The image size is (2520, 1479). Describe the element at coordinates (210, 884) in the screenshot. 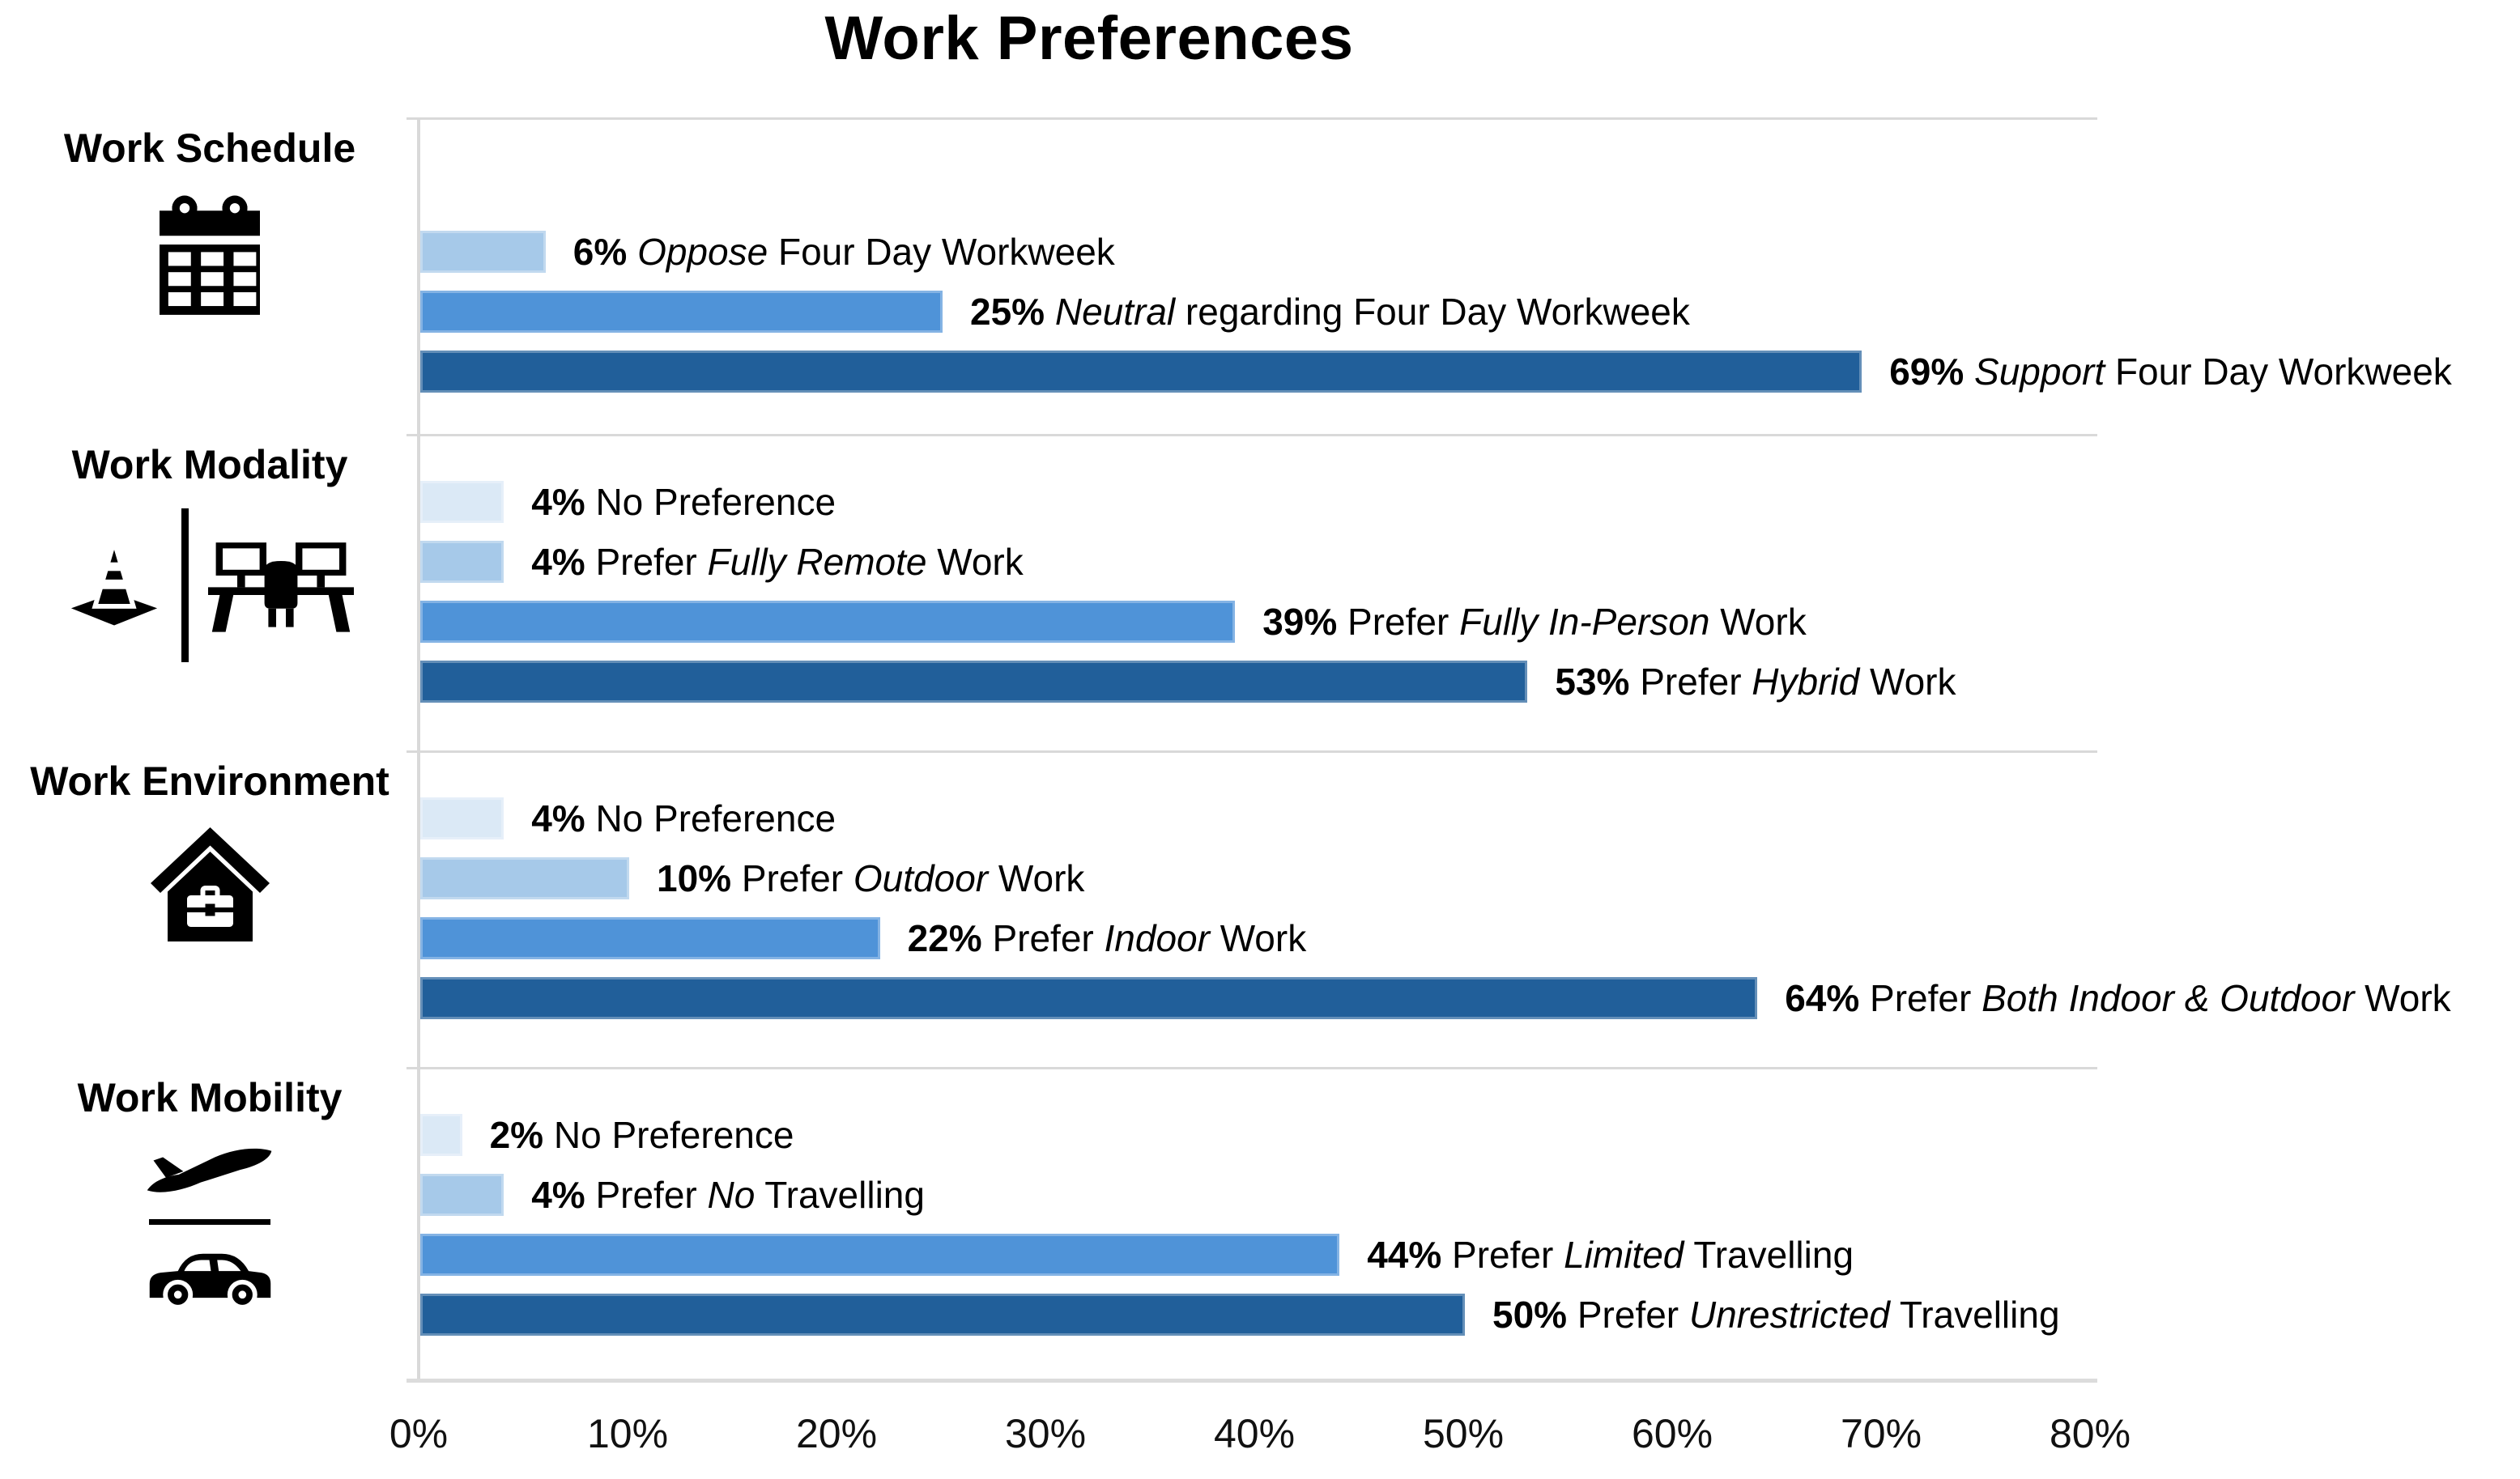

I see `house-briefcase-icon` at that location.